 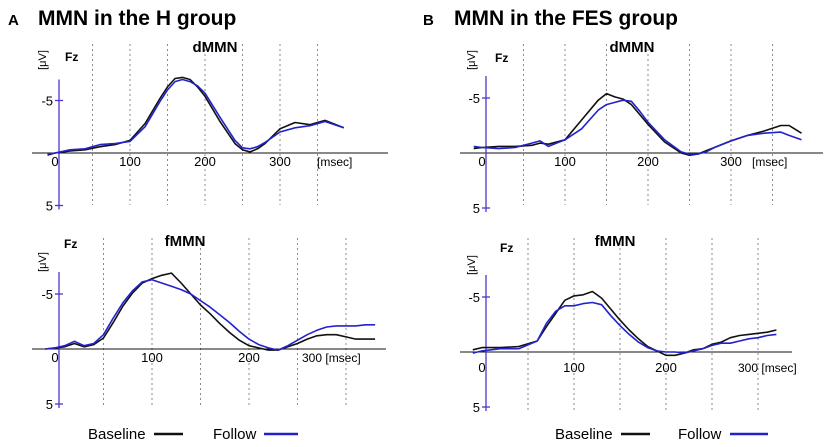 I want to click on panel-b-title: MMN in the FES group, so click(x=566, y=18).